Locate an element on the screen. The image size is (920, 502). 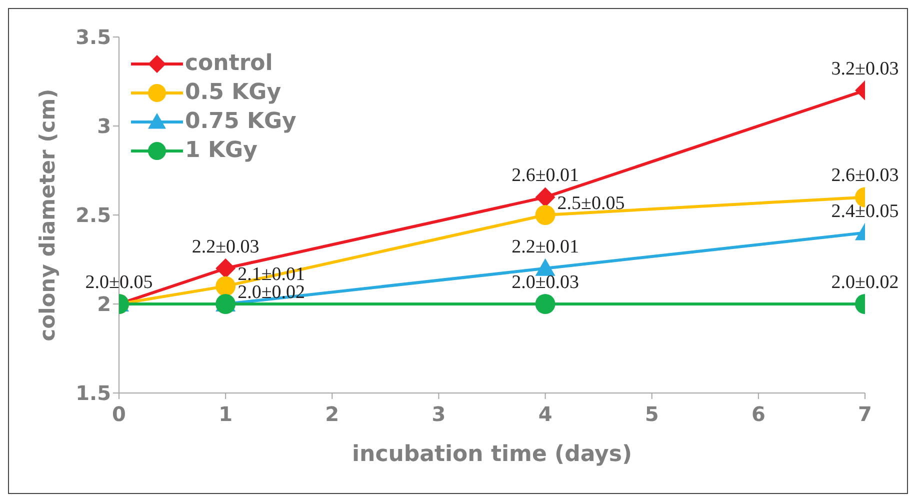
x-tick-label: 6 is located at coordinates (758, 414).